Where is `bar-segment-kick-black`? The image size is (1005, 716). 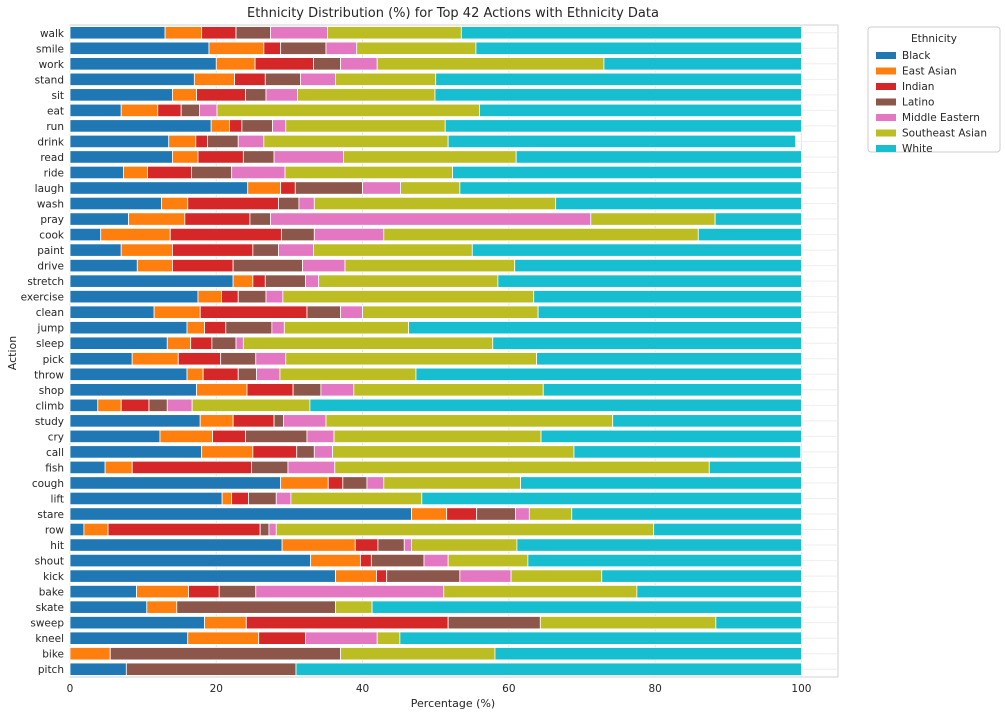 bar-segment-kick-black is located at coordinates (202, 576).